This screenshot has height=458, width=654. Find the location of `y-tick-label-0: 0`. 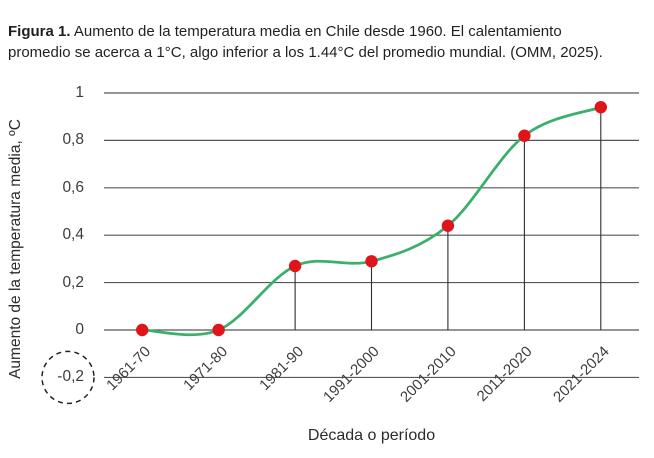

y-tick-label-0: 0 is located at coordinates (79, 329).